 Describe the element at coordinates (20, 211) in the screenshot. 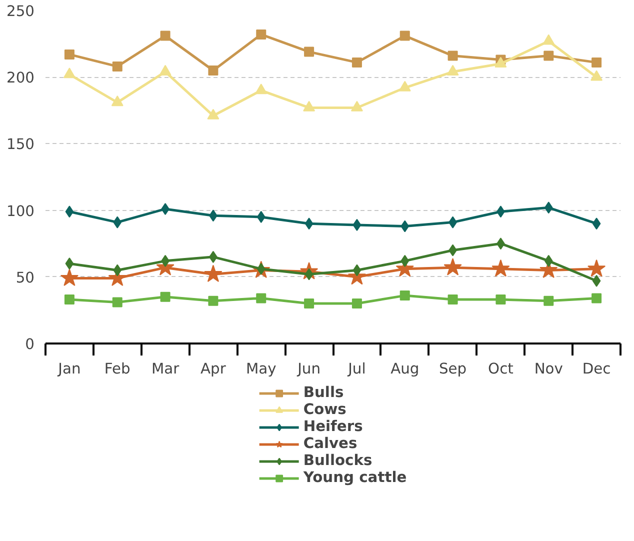

I see `y-tick-label: 100` at that location.